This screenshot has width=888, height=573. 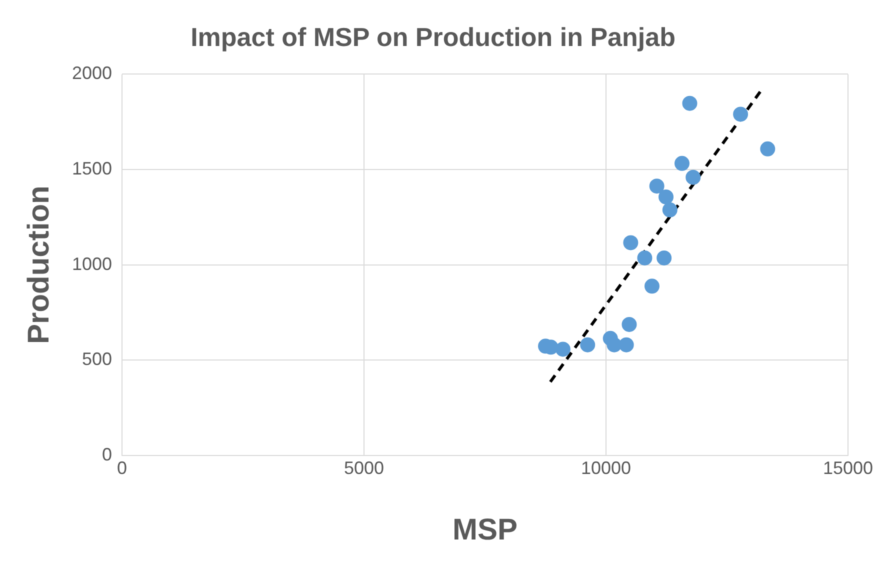 What do you see at coordinates (485, 529) in the screenshot?
I see `x-axis-title: MSP` at bounding box center [485, 529].